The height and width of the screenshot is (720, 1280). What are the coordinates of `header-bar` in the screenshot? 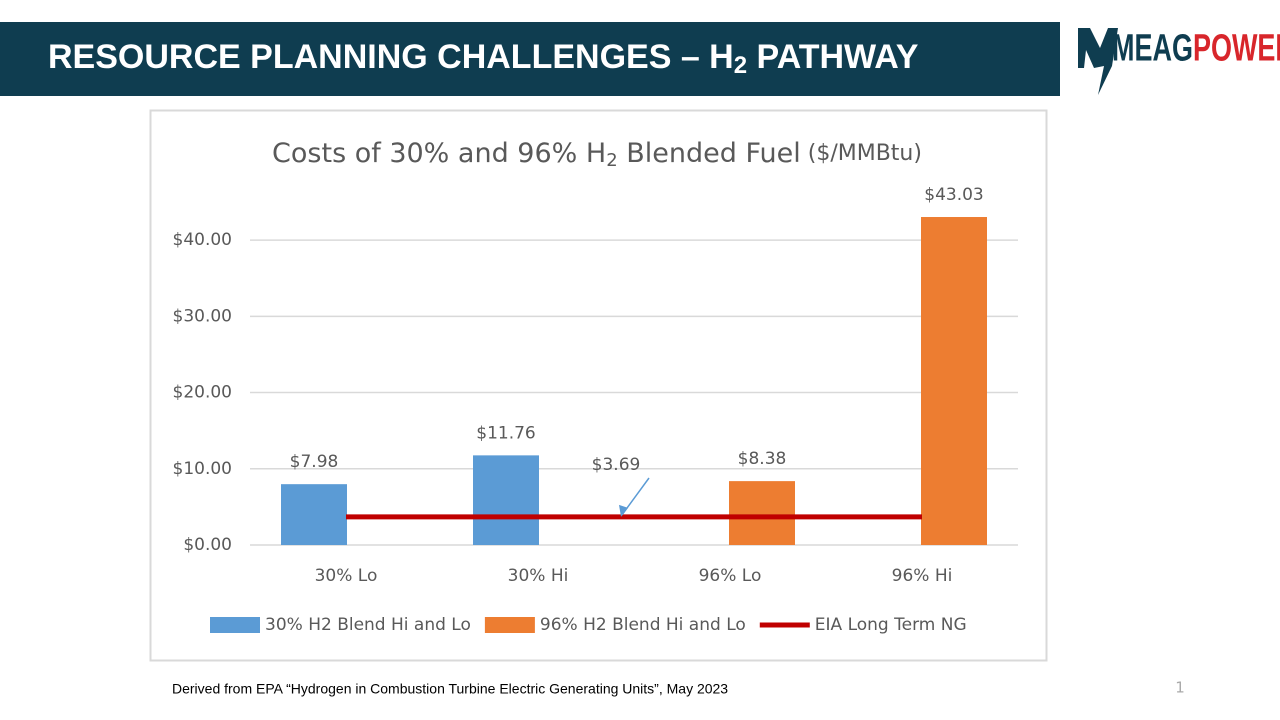 It's located at (530, 59).